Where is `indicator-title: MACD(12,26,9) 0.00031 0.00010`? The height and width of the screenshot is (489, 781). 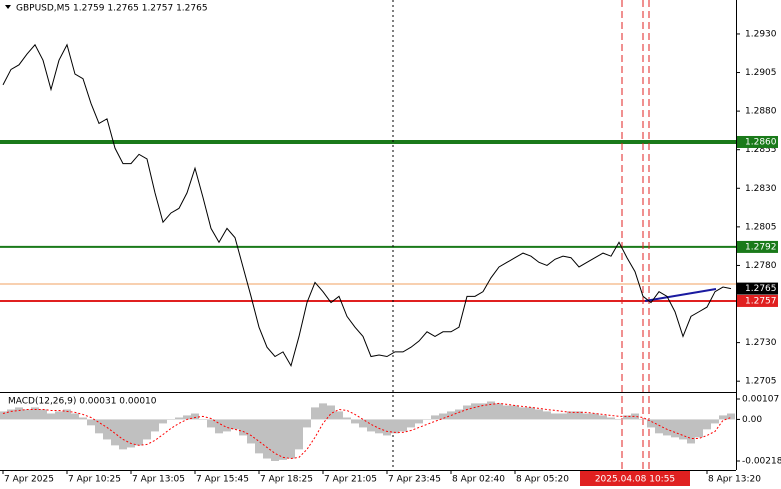 indicator-title: MACD(12,26,9) 0.00031 0.00010 is located at coordinates (82, 402).